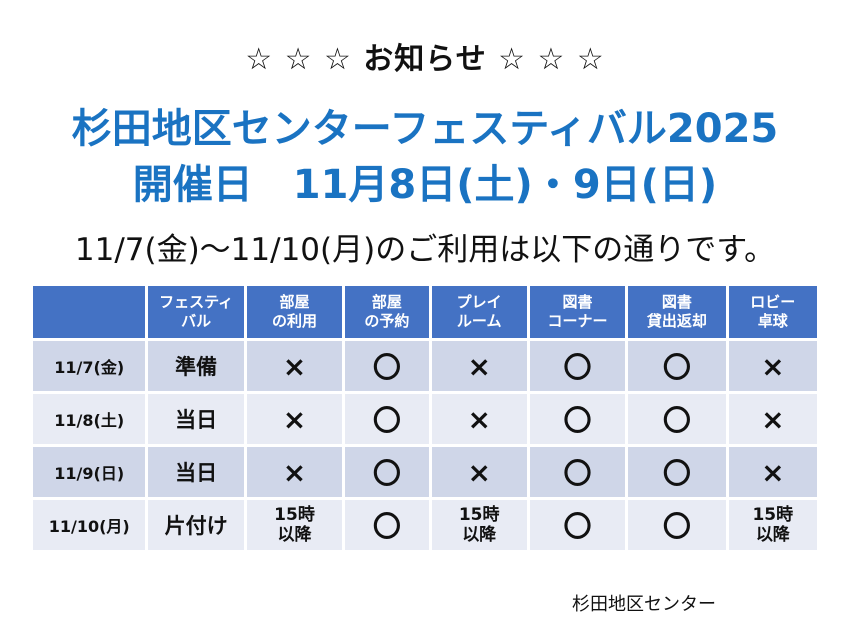 The image size is (850, 638). What do you see at coordinates (577, 312) in the screenshot?
I see `header-cell-library-corner: 図書 コーナー` at bounding box center [577, 312].